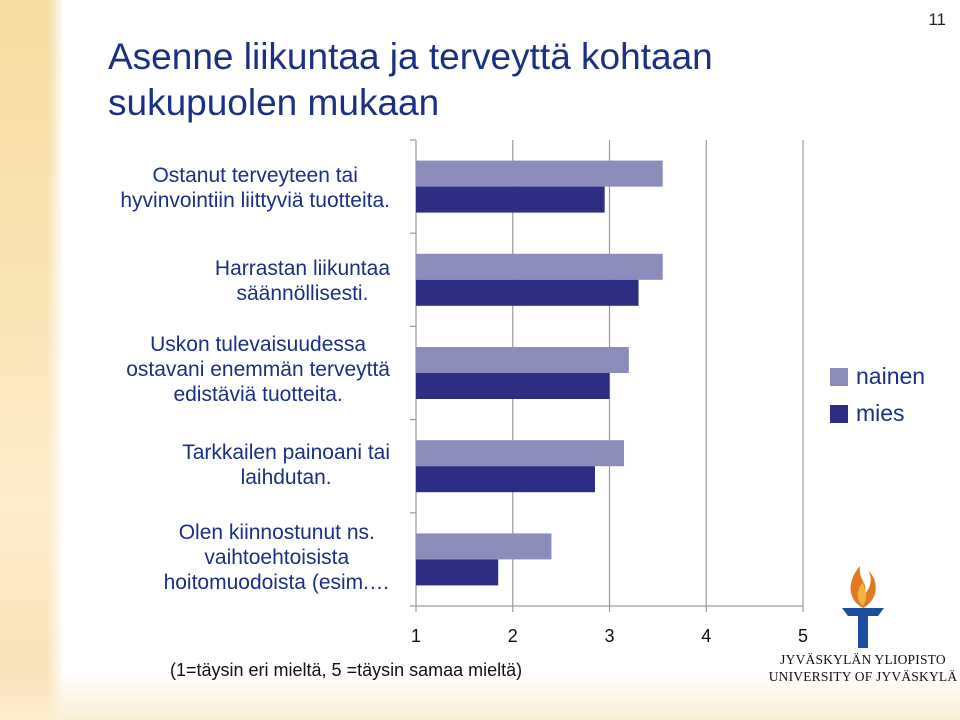 Image resolution: width=960 pixels, height=720 pixels. I want to click on category-label-line: Olen kiinnostunut ns., so click(276, 532).